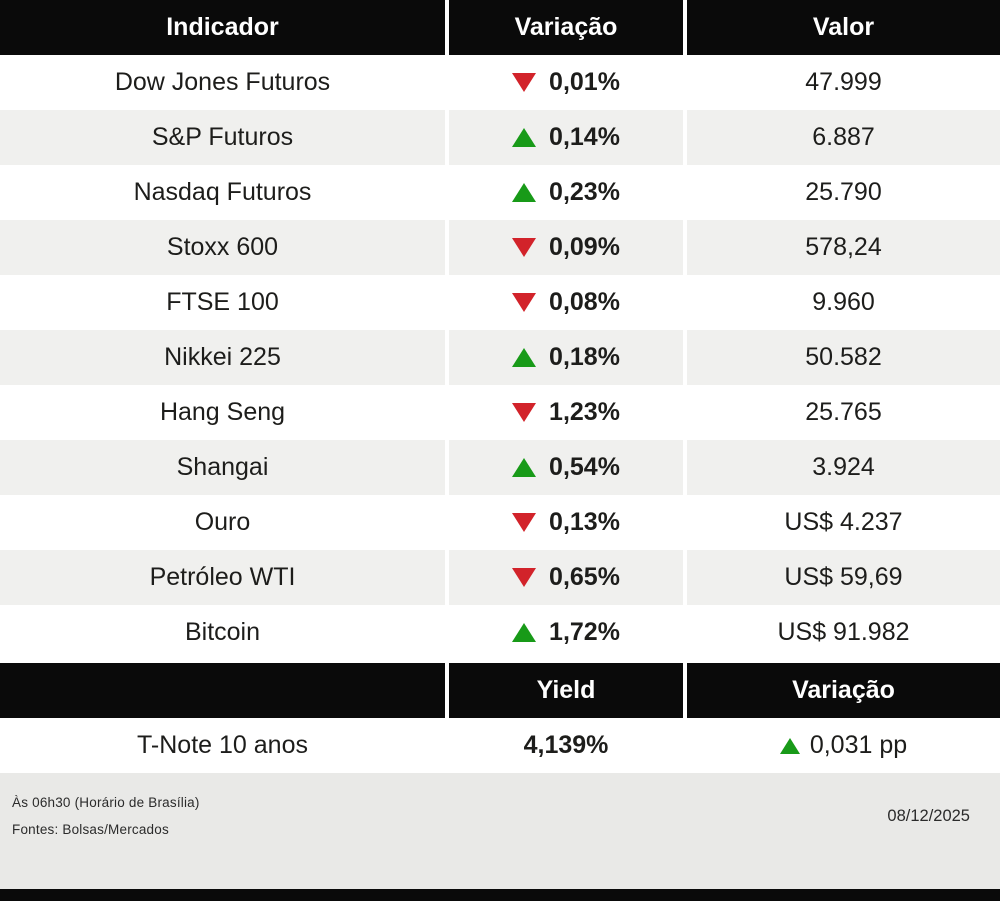 The width and height of the screenshot is (1000, 901). I want to click on indicator-name: Shangai, so click(222, 467).